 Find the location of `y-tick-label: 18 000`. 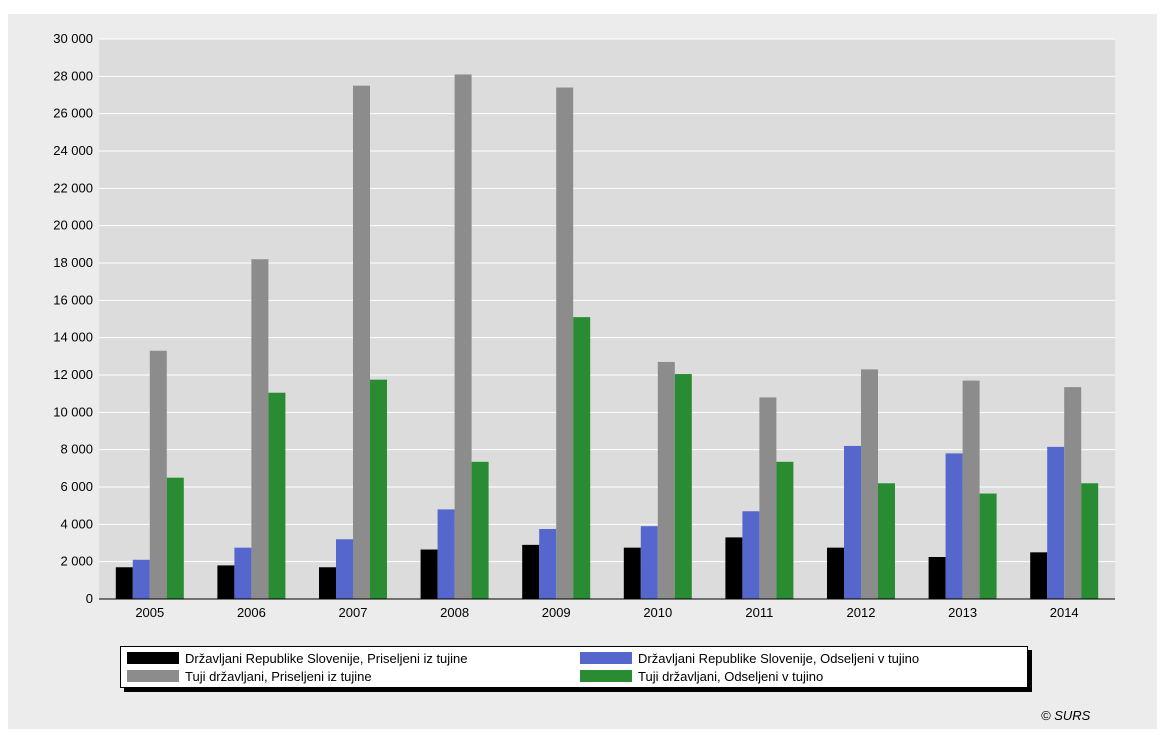

y-tick-label: 18 000 is located at coordinates (73, 262).